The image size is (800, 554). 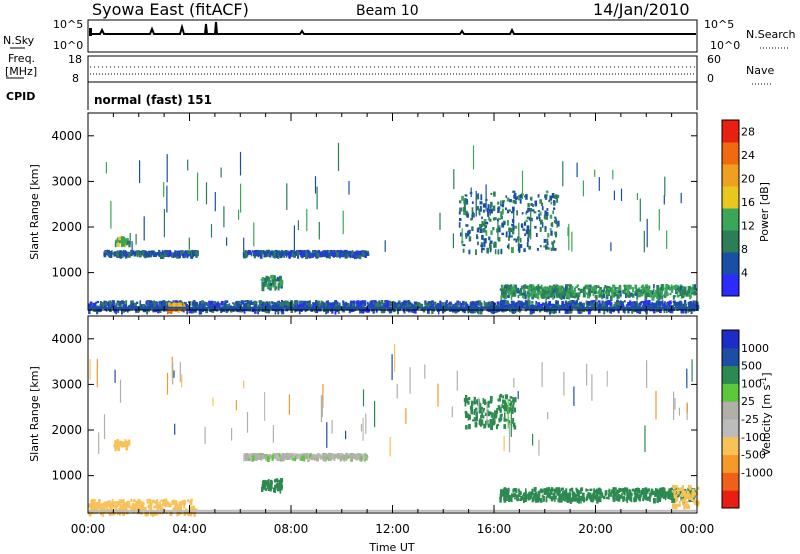 What do you see at coordinates (730, 197) in the screenshot?
I see `power-colorbar-cell` at bounding box center [730, 197].